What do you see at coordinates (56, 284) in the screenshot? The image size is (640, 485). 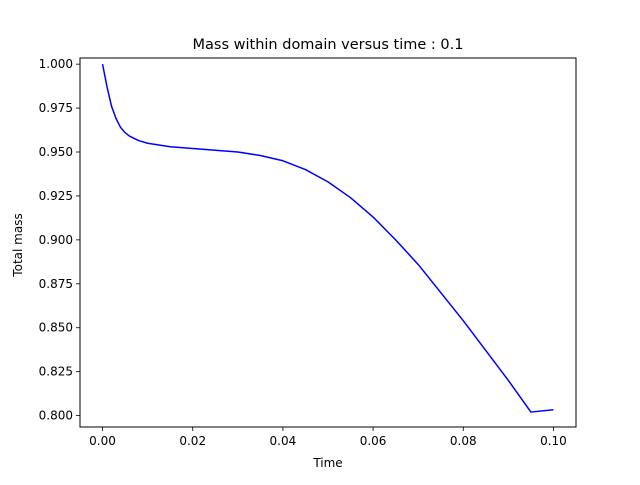 I see `y-tick-label: 0.875` at bounding box center [56, 284].